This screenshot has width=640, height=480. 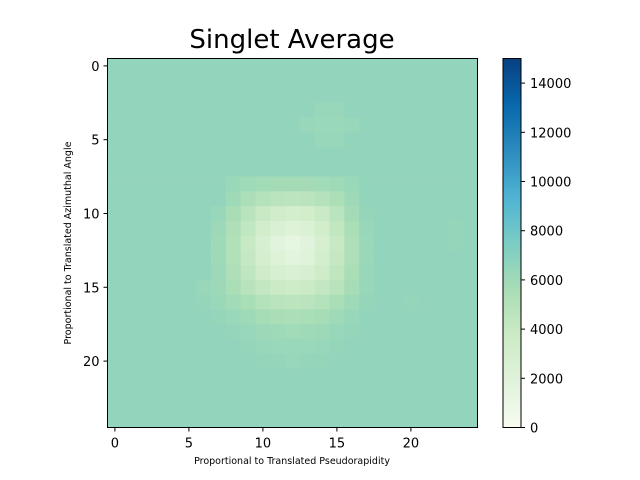 What do you see at coordinates (546, 330) in the screenshot?
I see `colorbar-tick-label: 4000` at bounding box center [546, 330].